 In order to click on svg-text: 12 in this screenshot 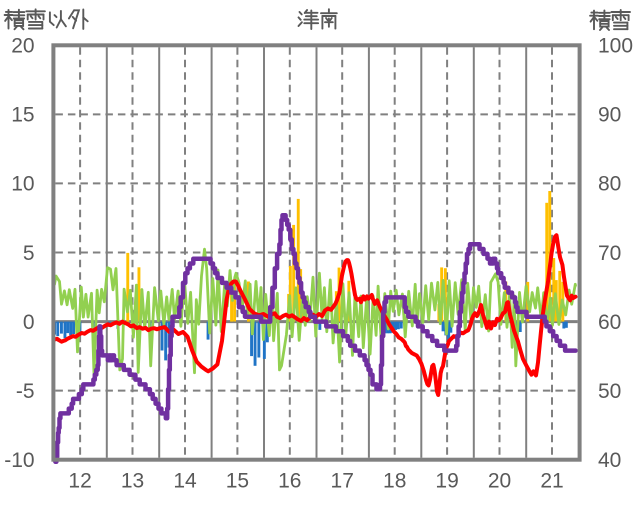, I will do `click(79, 480)`.